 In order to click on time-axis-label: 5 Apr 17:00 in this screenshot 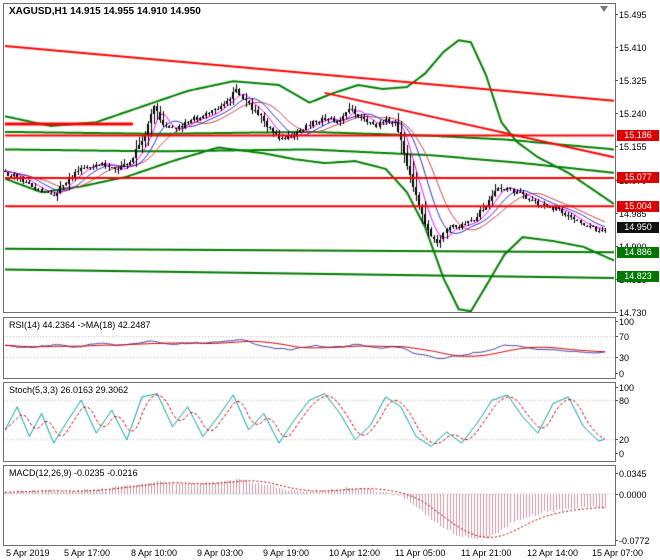, I will do `click(87, 553)`.